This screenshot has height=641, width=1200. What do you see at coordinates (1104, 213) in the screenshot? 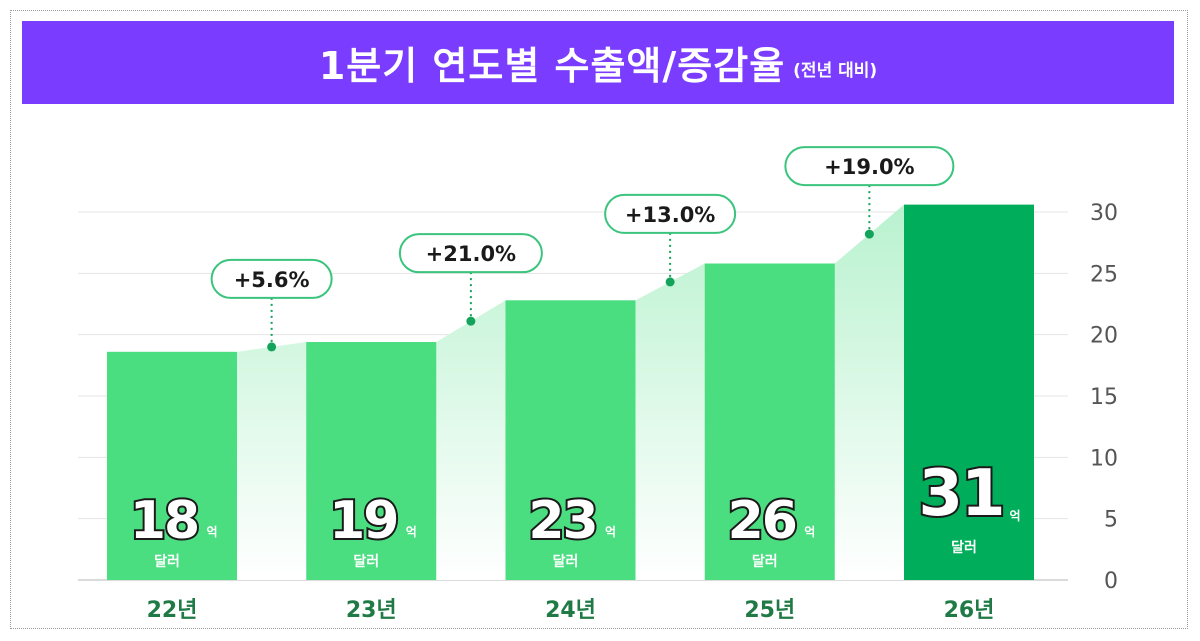
I see `y-tick-label: 30` at bounding box center [1104, 213].